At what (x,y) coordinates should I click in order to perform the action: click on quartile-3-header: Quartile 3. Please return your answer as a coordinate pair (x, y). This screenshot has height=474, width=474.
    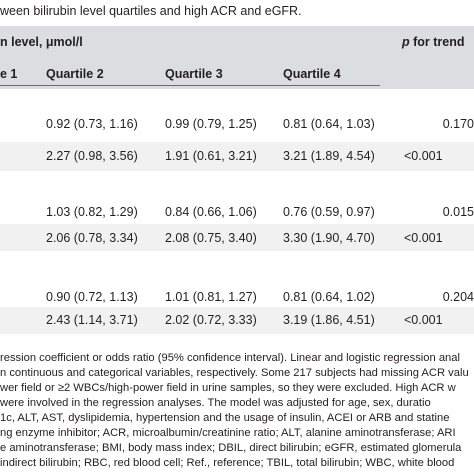
    Looking at the image, I should click on (194, 74).